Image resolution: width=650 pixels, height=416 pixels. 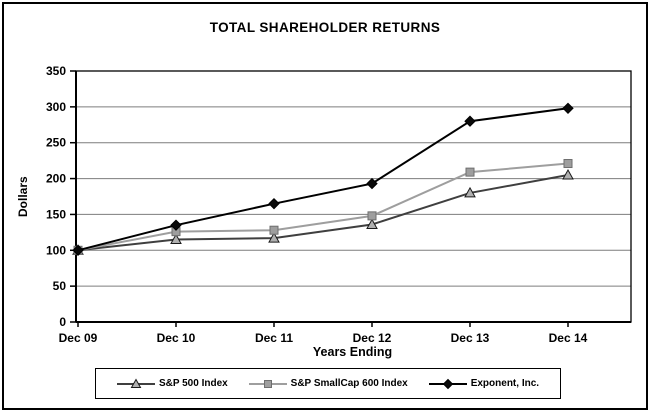 I want to click on legend-item: S&P SmallCap 600 Index, so click(x=328, y=384).